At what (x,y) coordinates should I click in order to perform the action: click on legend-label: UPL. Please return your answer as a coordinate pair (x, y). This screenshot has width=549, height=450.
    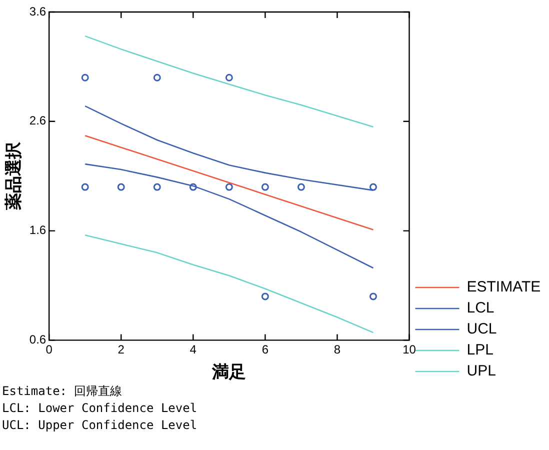
    Looking at the image, I should click on (481, 371).